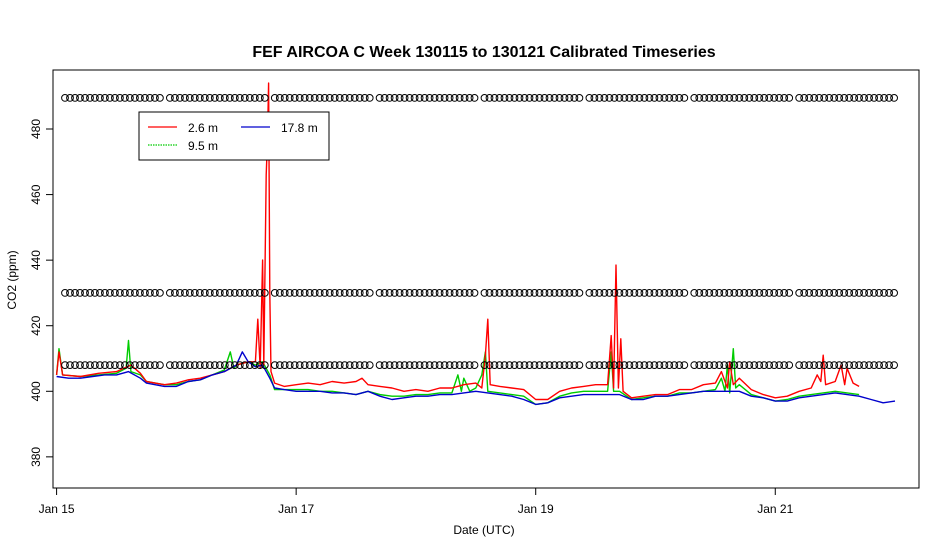  What do you see at coordinates (41, 293) in the screenshot?
I see `y-axis: 380 400 420 440 460 480` at bounding box center [41, 293].